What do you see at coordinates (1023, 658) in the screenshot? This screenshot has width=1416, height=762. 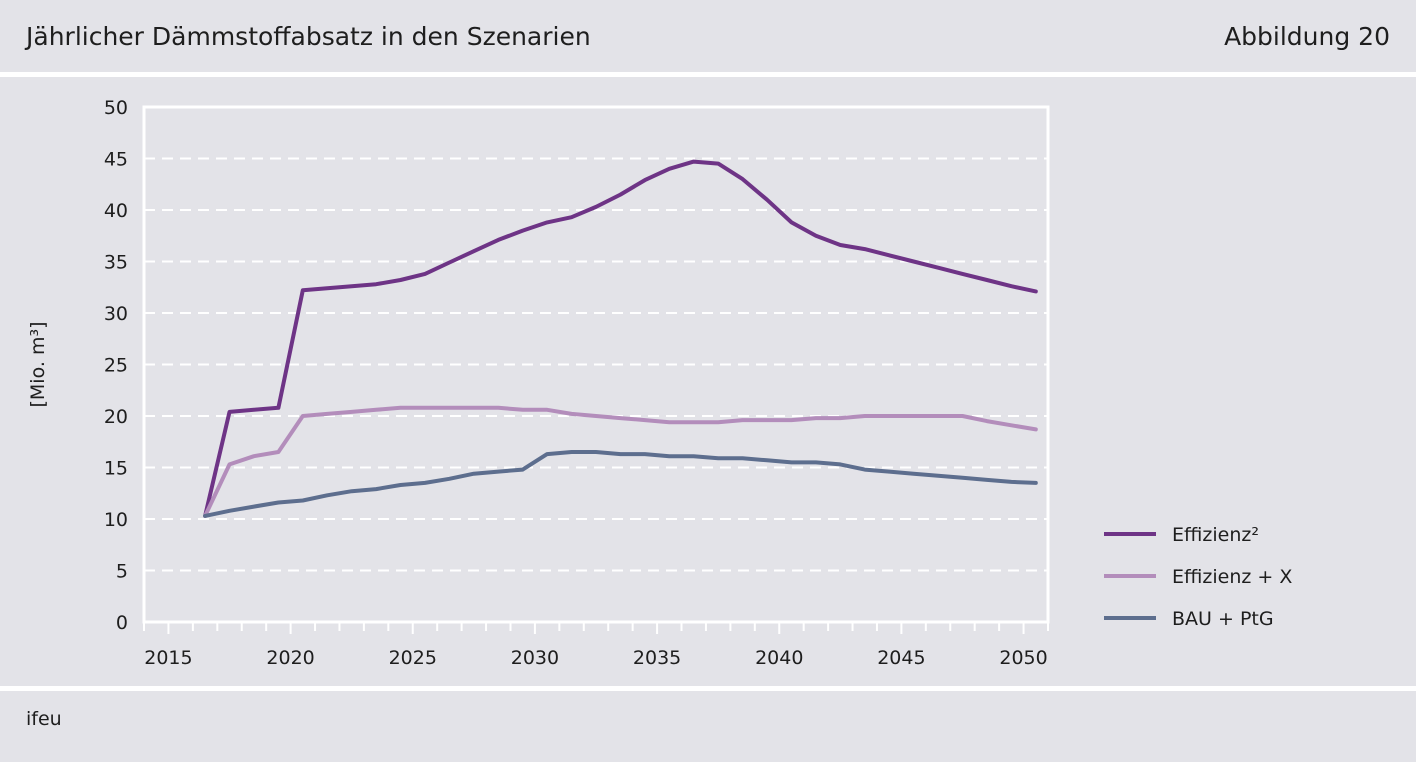 I see `x-tick-label: 2050` at bounding box center [1023, 658].